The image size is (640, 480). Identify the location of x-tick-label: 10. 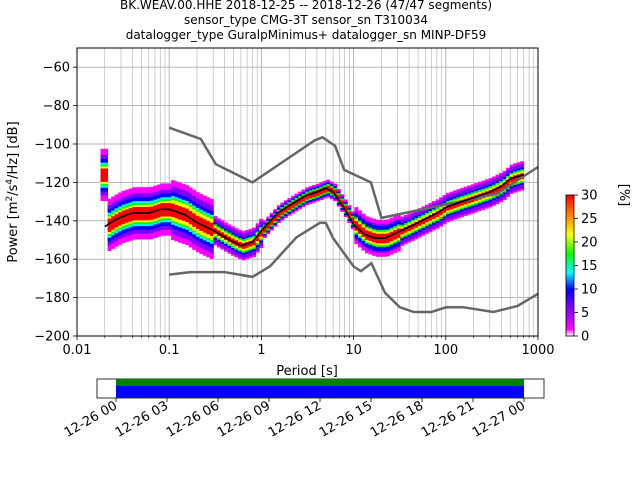
(353, 350).